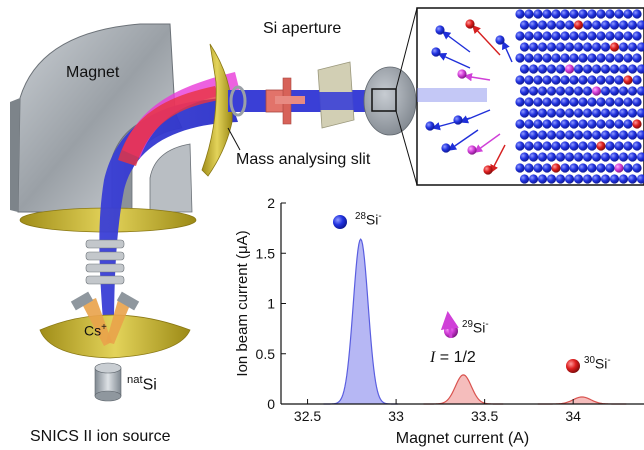  I want to click on cs-ion-label: Cs+, so click(95, 330).